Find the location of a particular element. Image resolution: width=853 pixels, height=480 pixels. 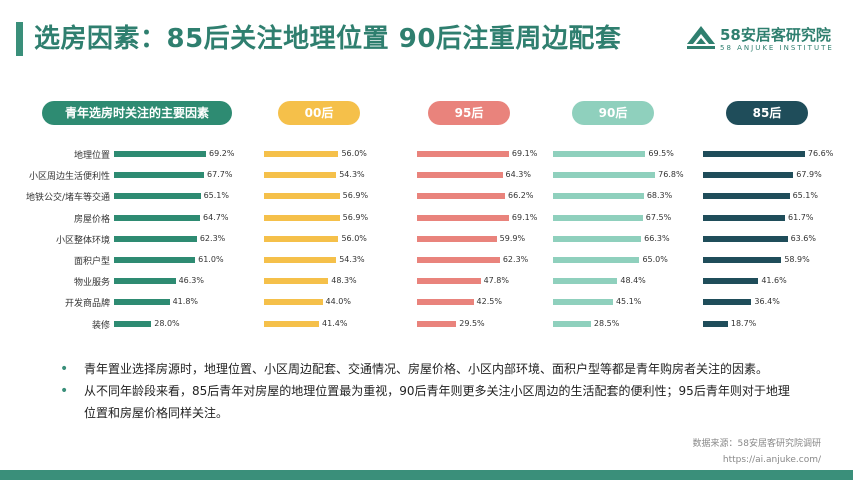

value-label: 41.8% is located at coordinates (185, 302).